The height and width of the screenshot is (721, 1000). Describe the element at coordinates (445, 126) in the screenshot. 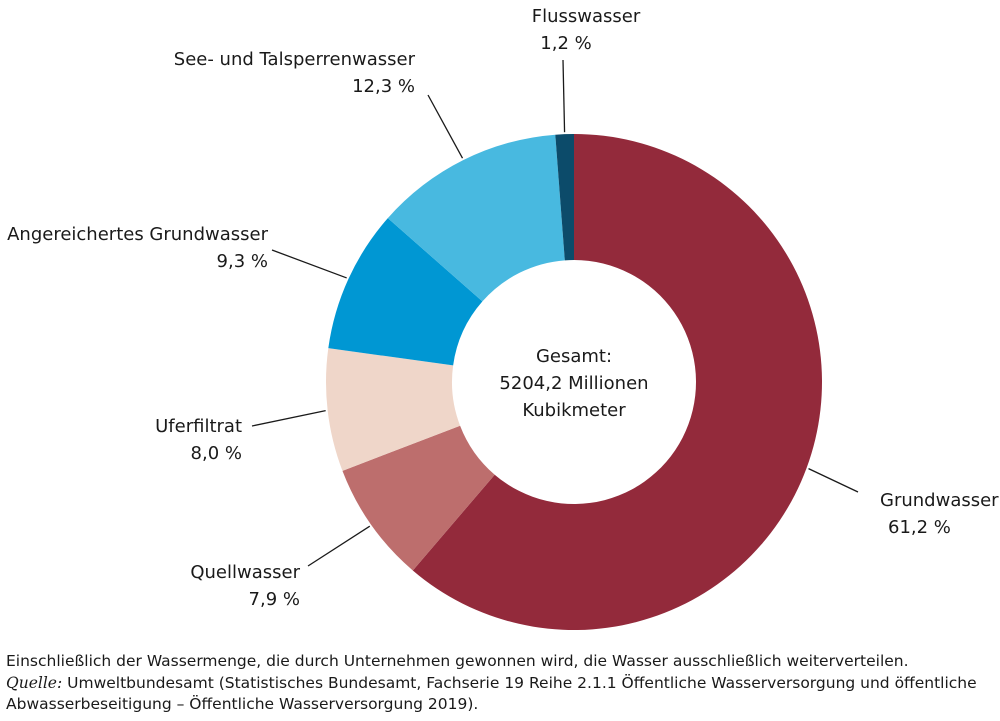

I see `leader-see-und-talsperrenwasser` at that location.